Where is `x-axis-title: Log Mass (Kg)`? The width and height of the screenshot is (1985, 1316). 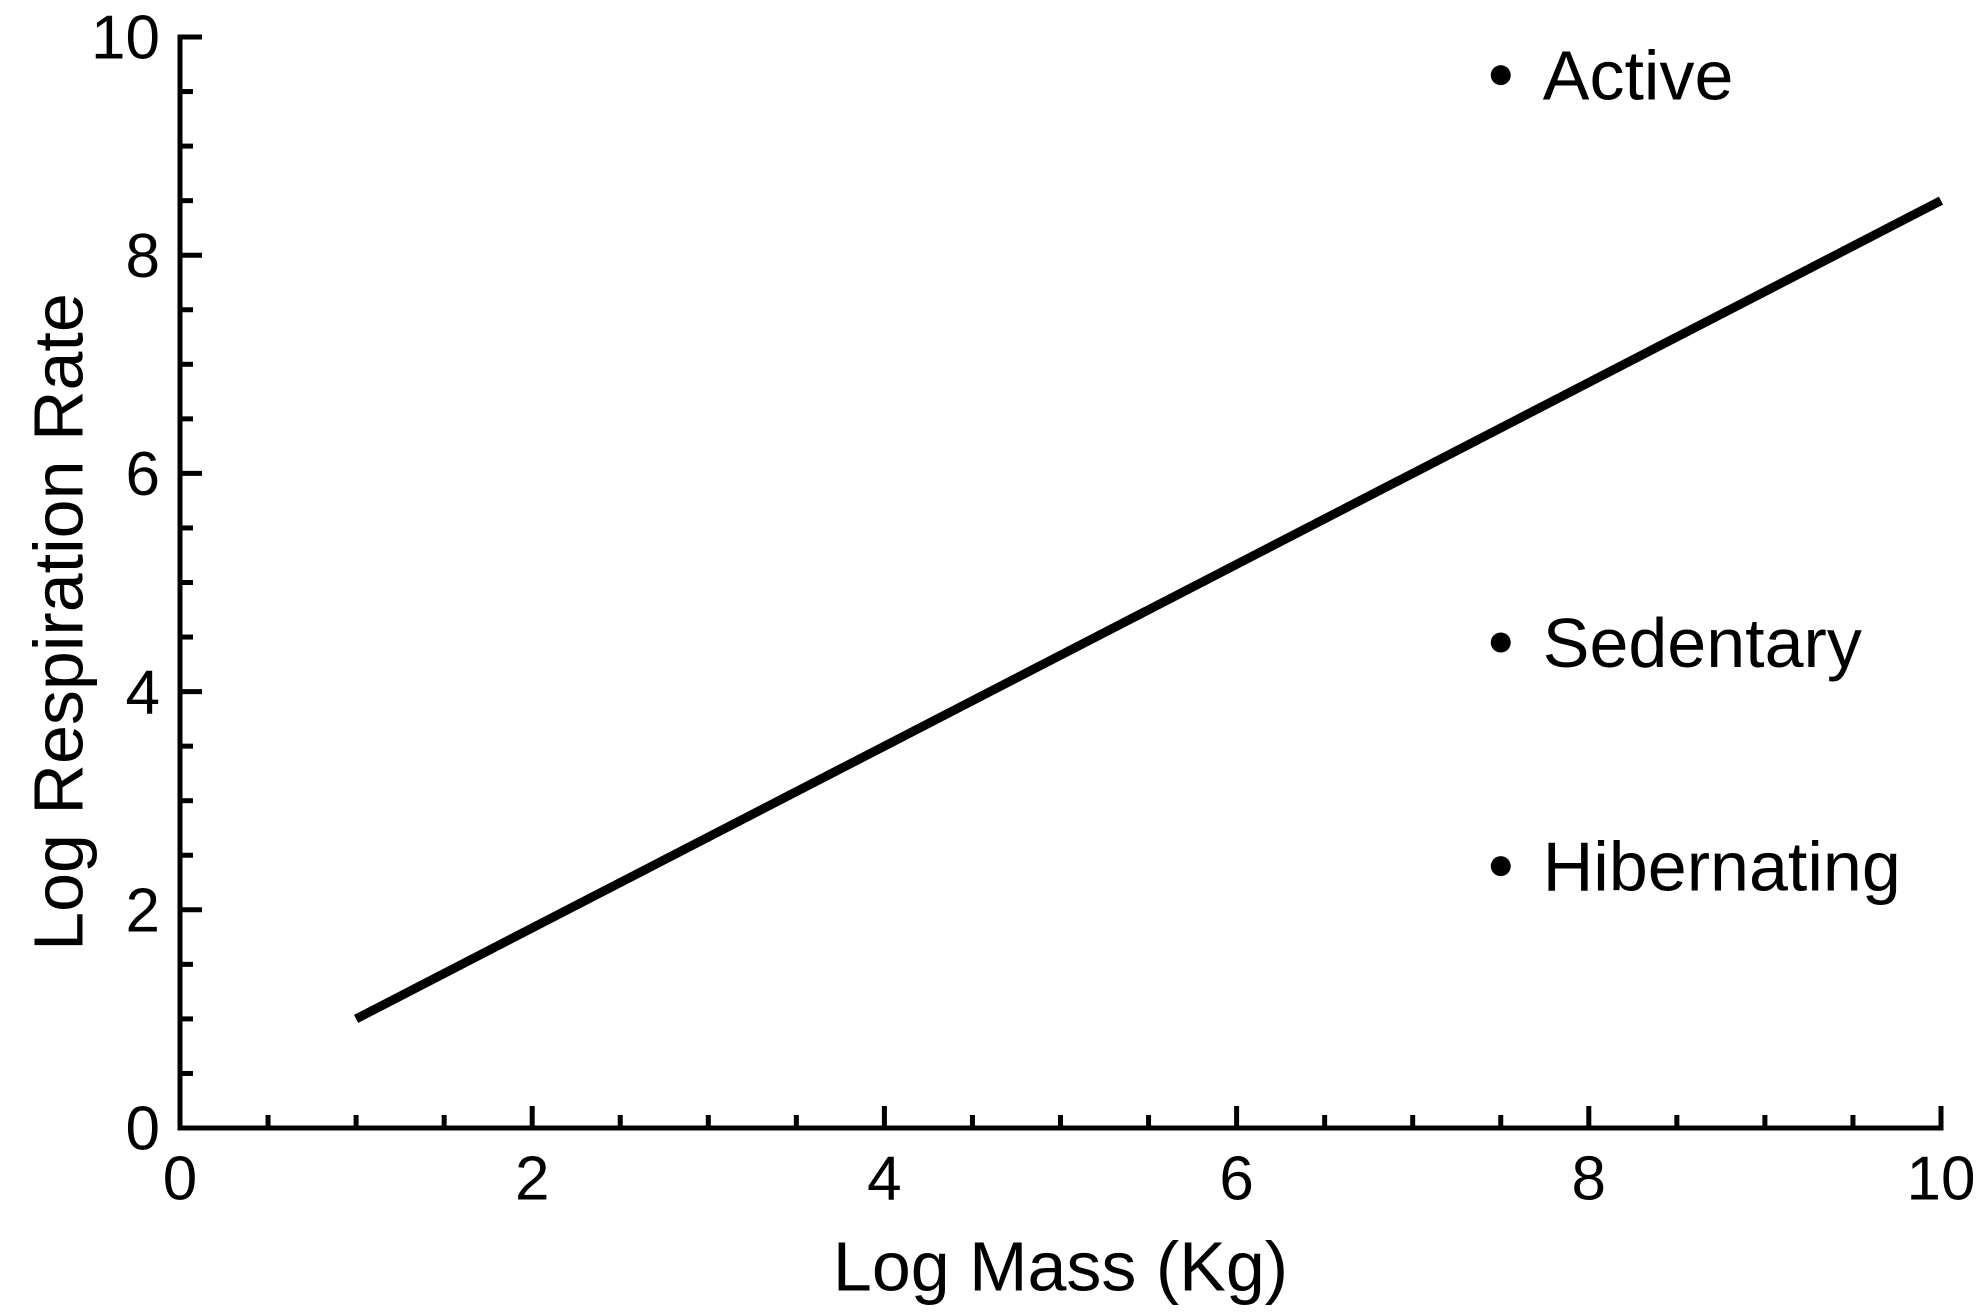 x-axis-title: Log Mass (Kg) is located at coordinates (1060, 1267).